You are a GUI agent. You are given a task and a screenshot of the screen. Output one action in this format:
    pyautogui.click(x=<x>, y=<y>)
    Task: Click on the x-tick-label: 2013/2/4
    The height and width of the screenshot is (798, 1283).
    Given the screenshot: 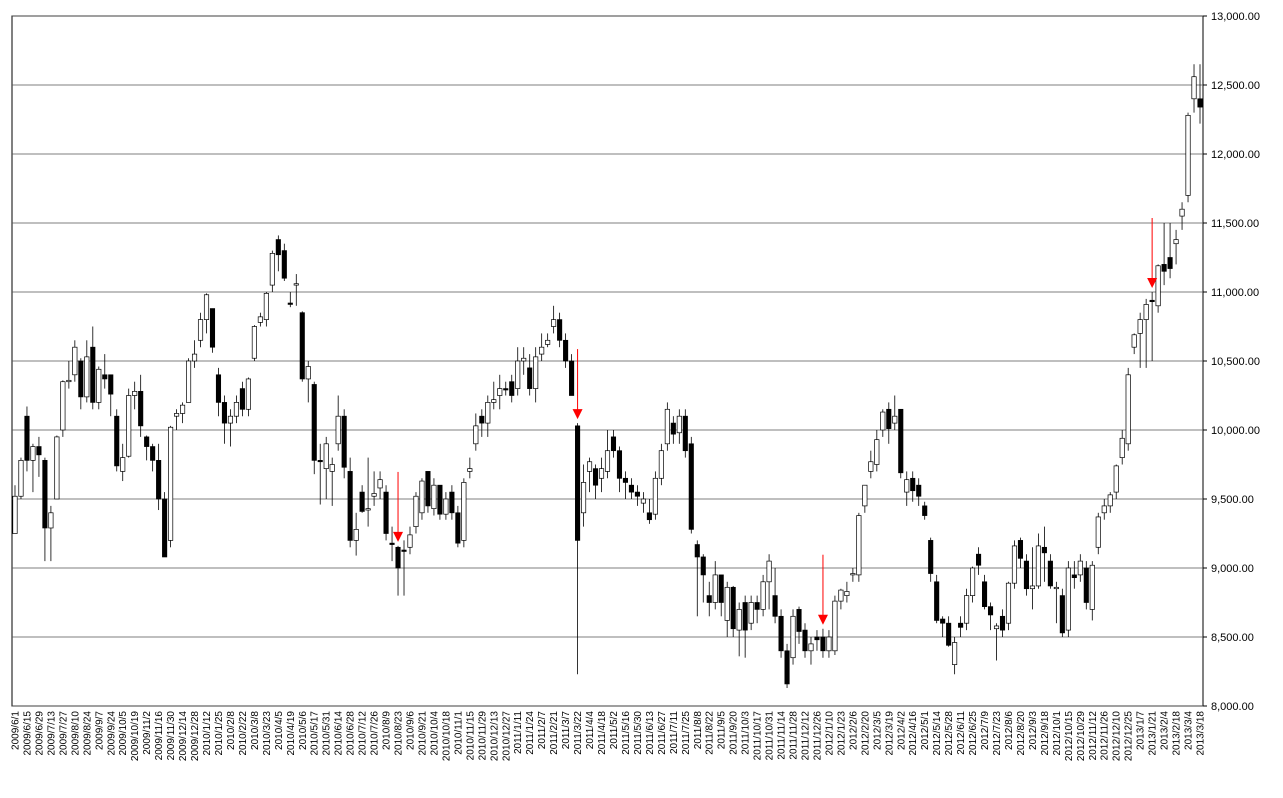 What is the action you would take?
    pyautogui.click(x=1165, y=730)
    